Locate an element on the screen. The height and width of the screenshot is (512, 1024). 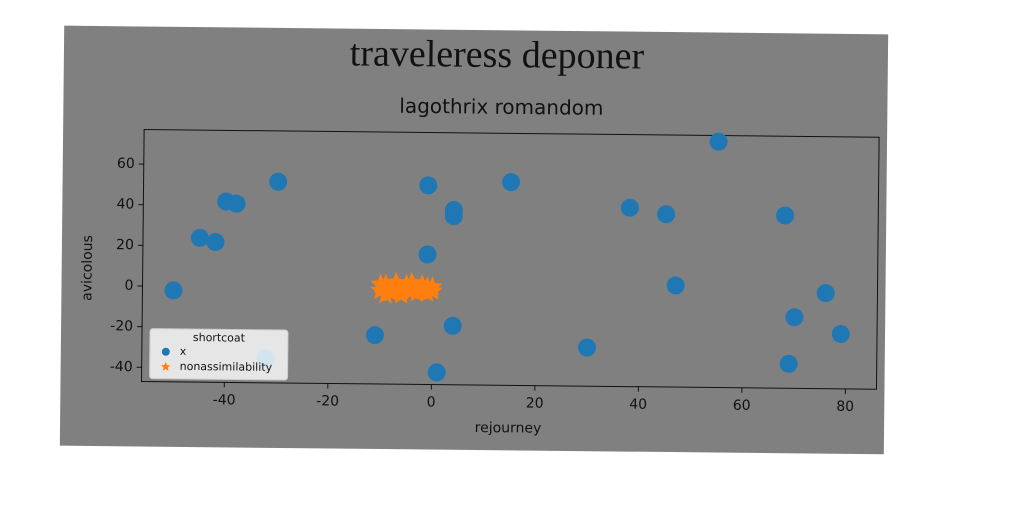
y-axis-label: avicolous is located at coordinates (87, 268).